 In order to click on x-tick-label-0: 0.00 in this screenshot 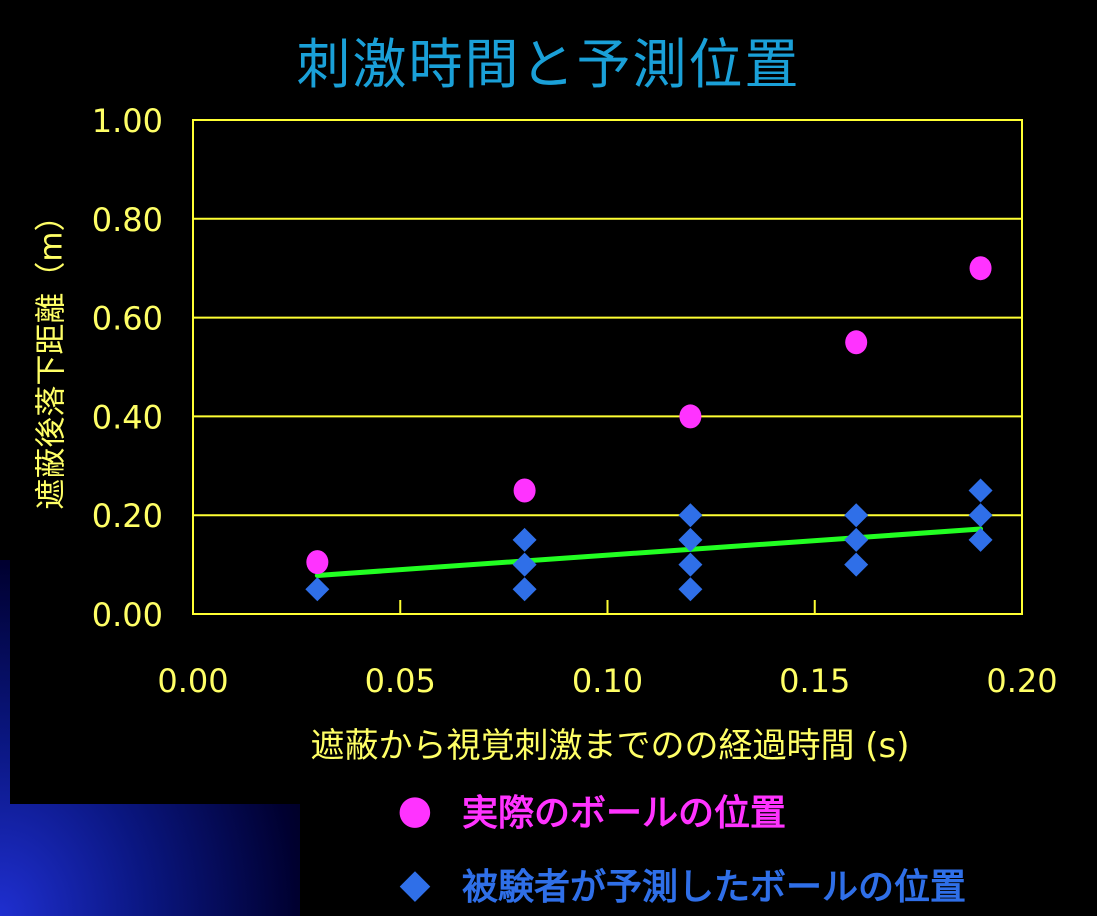, I will do `click(192, 681)`.